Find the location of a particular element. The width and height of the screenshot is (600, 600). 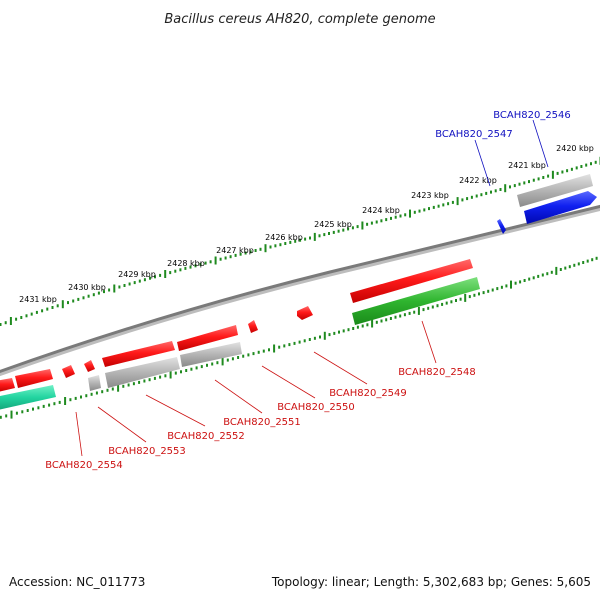

label-bcah820-2548: BCAH820_2548 is located at coordinates (437, 372).